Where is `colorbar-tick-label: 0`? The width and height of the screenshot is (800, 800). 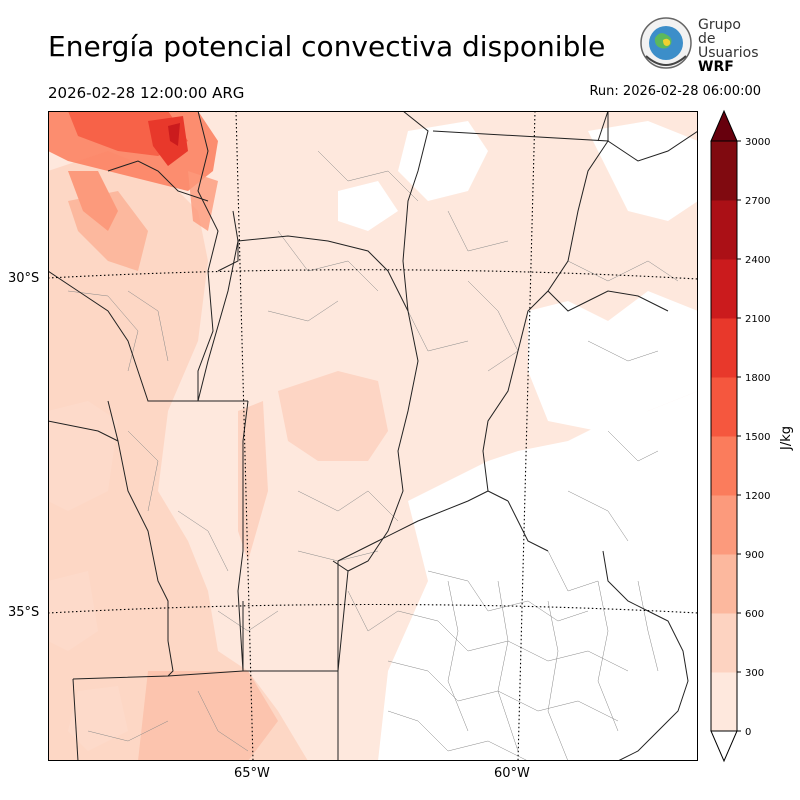 colorbar-tick-label: 0 is located at coordinates (748, 732).